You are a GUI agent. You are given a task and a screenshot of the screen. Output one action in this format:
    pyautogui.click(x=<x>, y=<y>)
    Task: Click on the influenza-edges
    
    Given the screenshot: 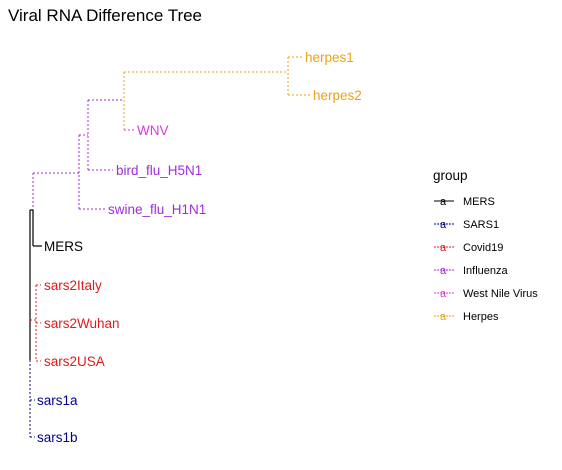 What is the action you would take?
    pyautogui.click(x=78, y=154)
    